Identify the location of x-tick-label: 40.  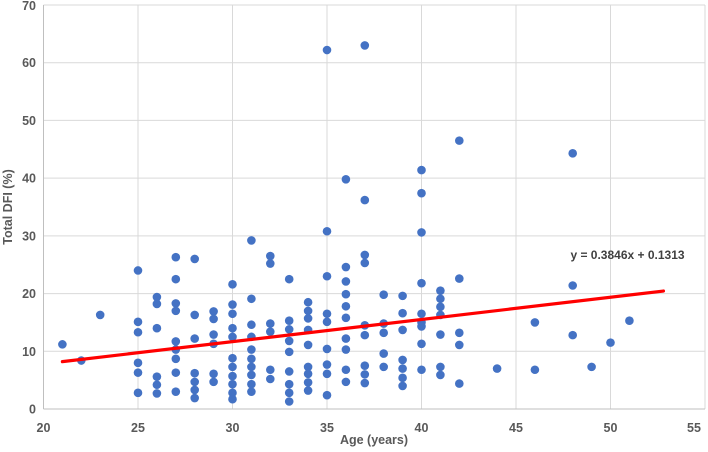
(422, 428).